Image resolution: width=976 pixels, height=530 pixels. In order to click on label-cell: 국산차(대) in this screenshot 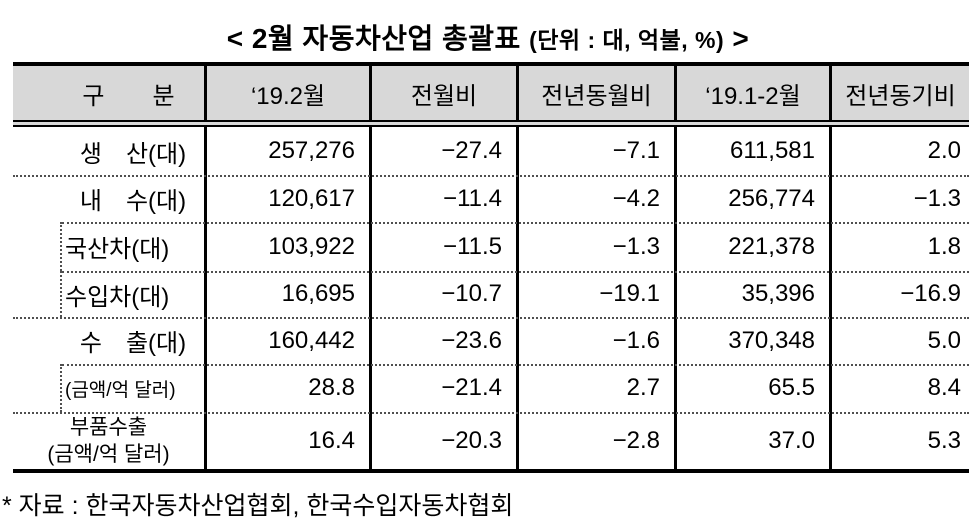, I will do `click(108, 246)`.